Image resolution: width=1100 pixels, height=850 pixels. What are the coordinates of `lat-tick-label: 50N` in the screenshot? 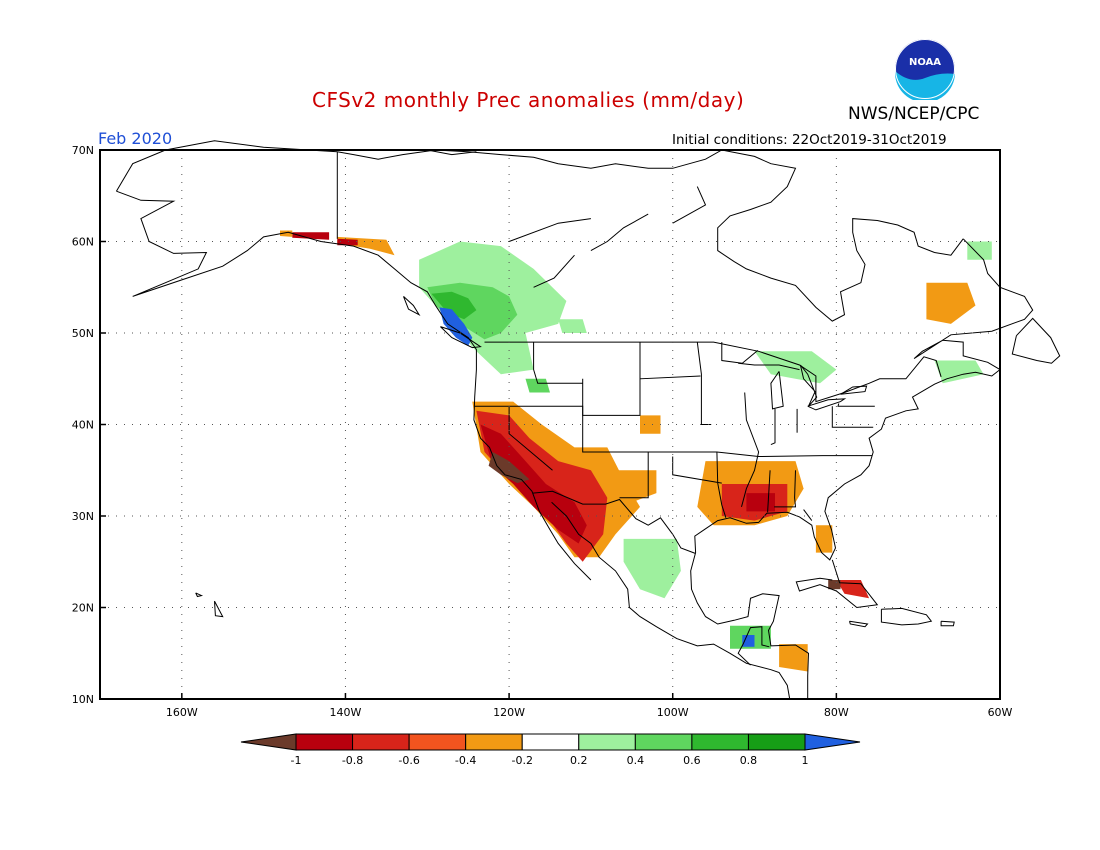 It's located at (83, 333).